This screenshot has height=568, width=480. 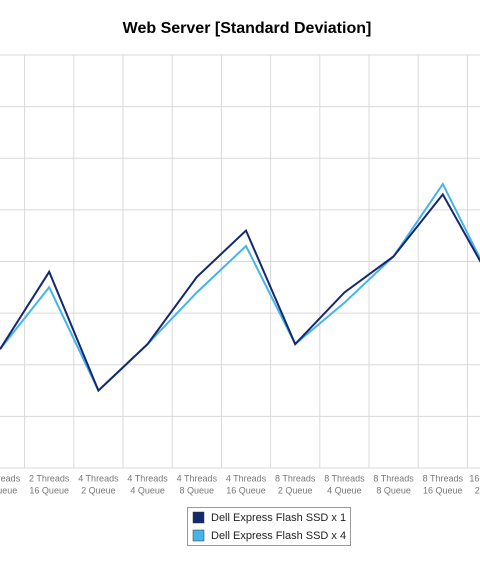 What do you see at coordinates (278, 518) in the screenshot?
I see `legend-label: Dell Express Flash SSD x 1` at bounding box center [278, 518].